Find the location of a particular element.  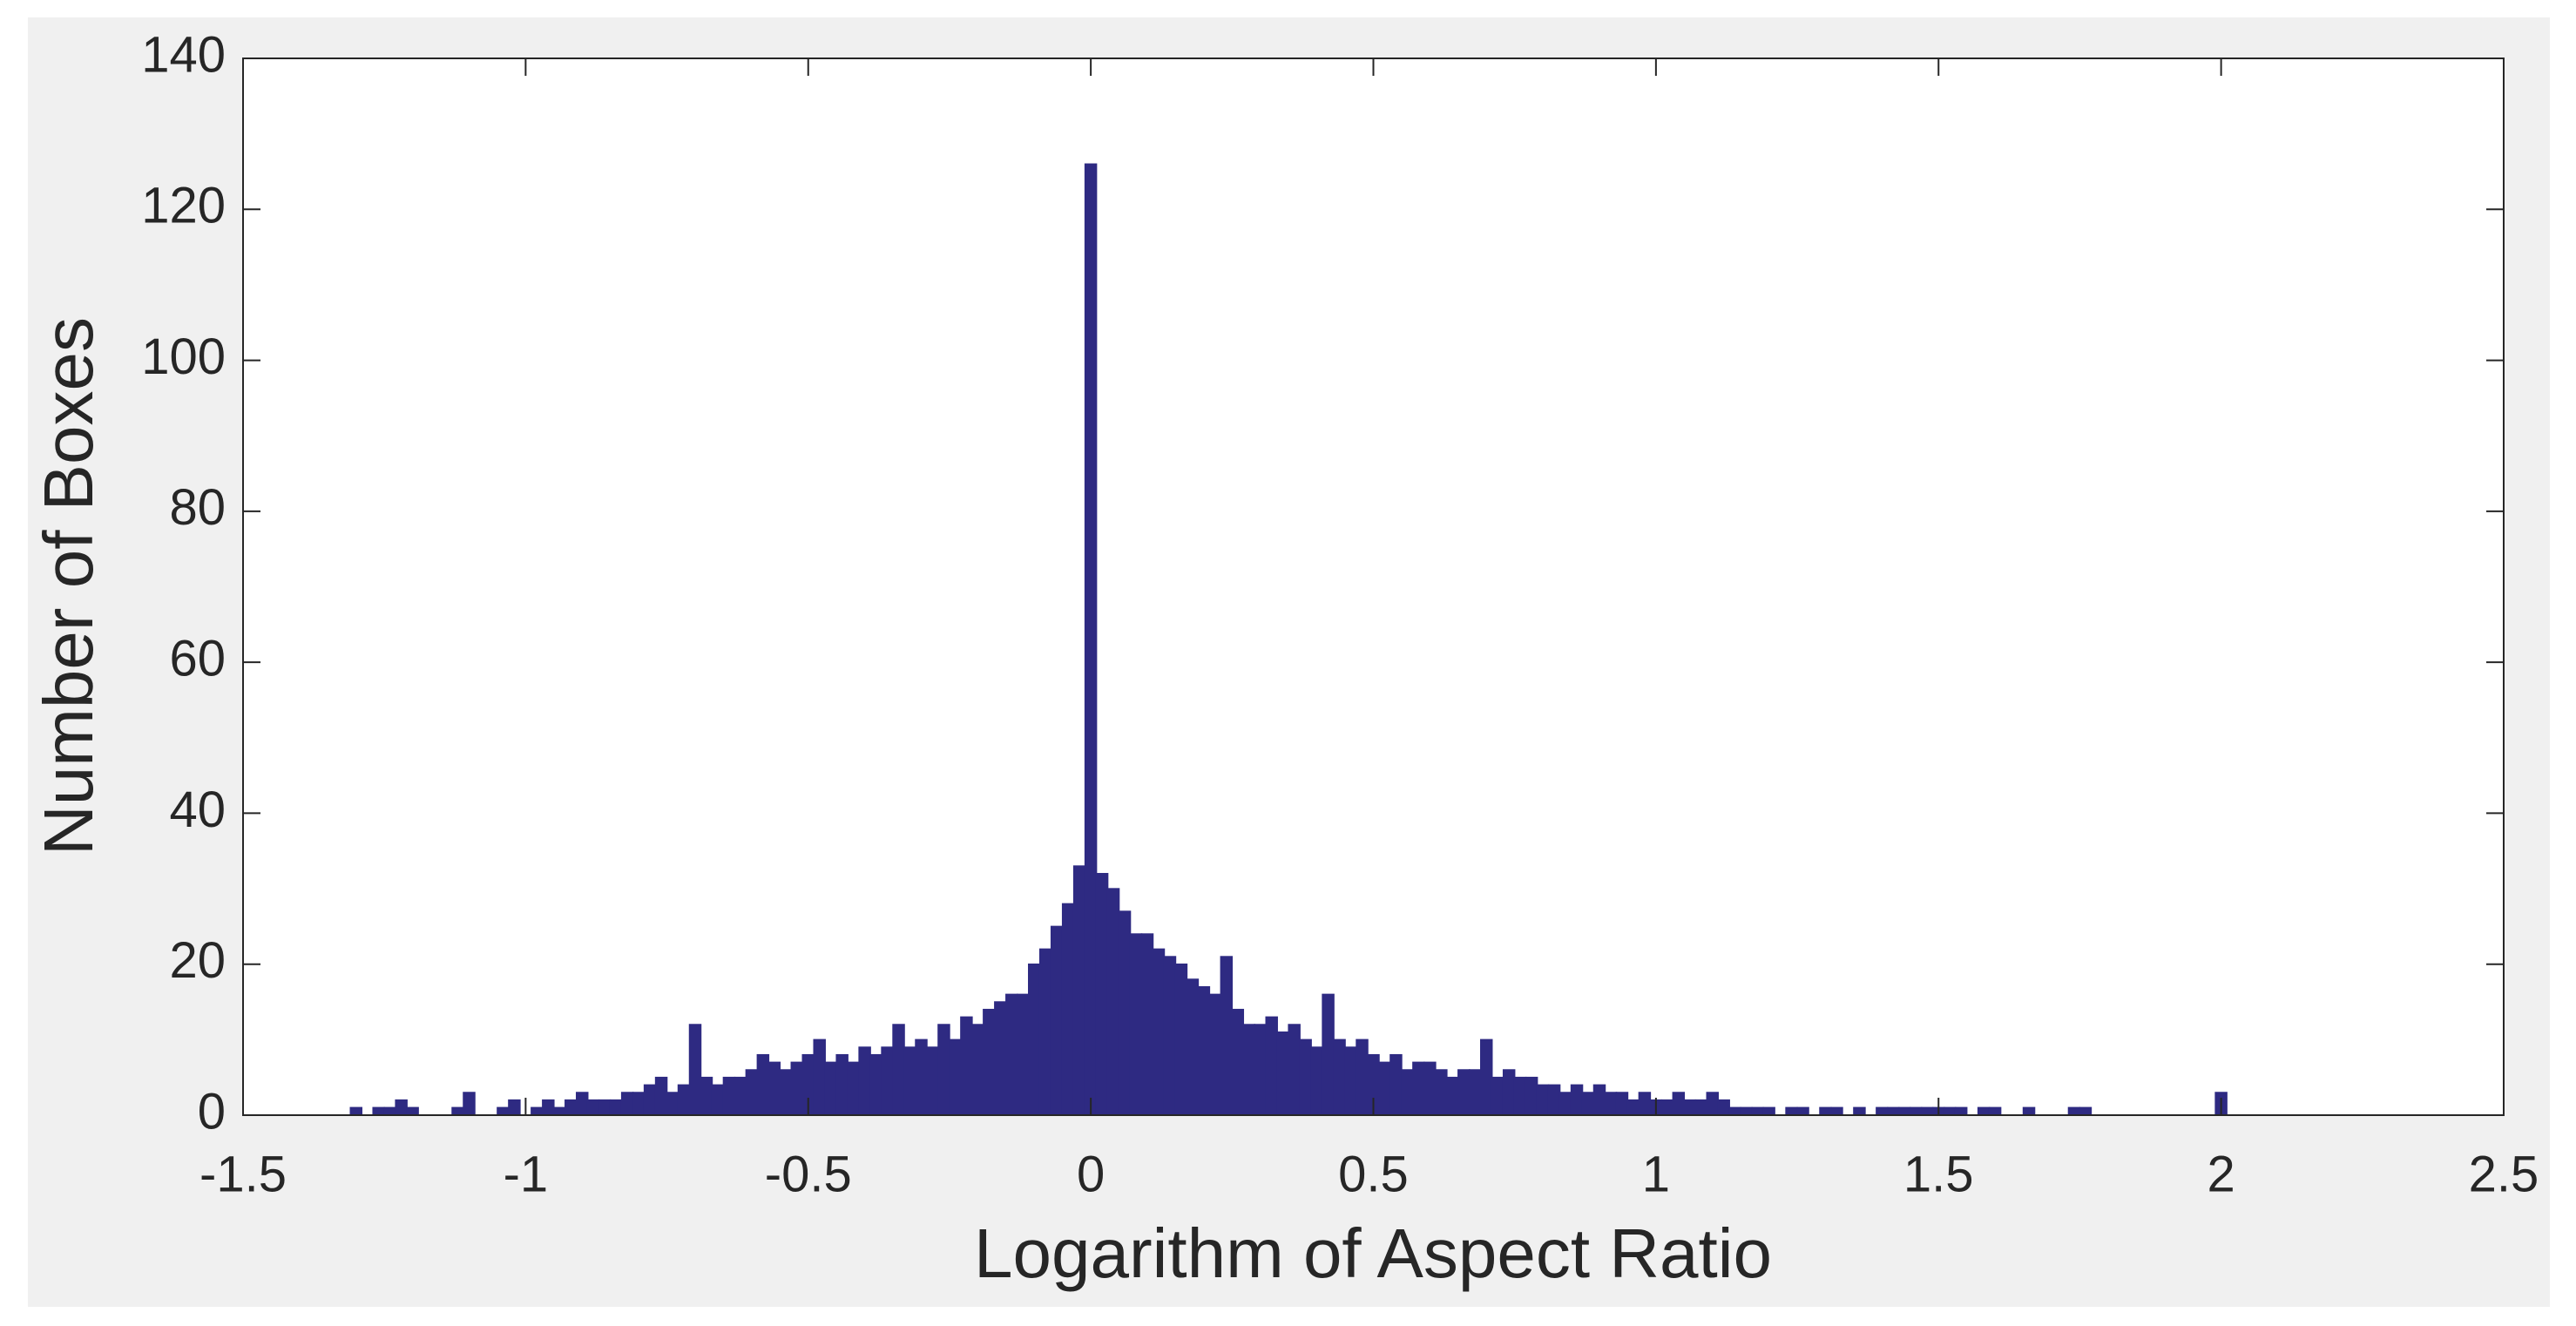

y-tick-label: 0 is located at coordinates (212, 1111).